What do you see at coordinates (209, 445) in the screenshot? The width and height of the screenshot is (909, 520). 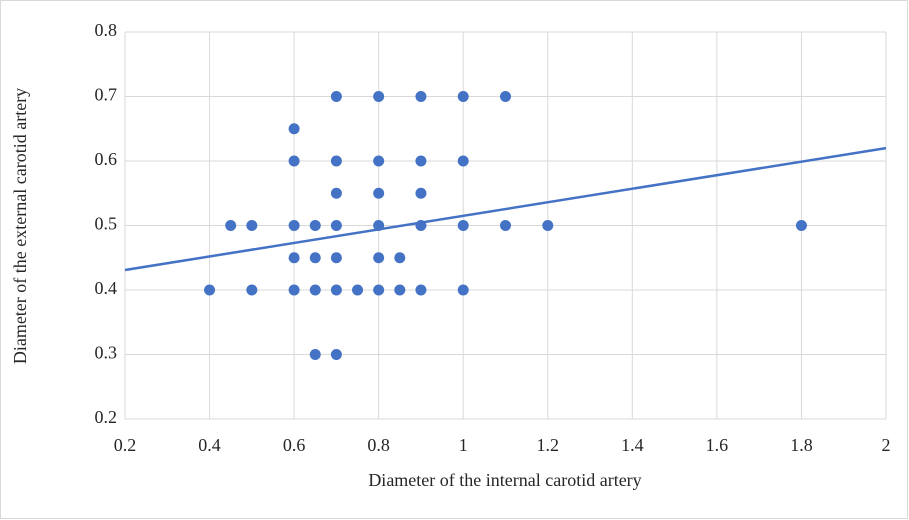 I see `x-tick-label: 0.4` at bounding box center [209, 445].